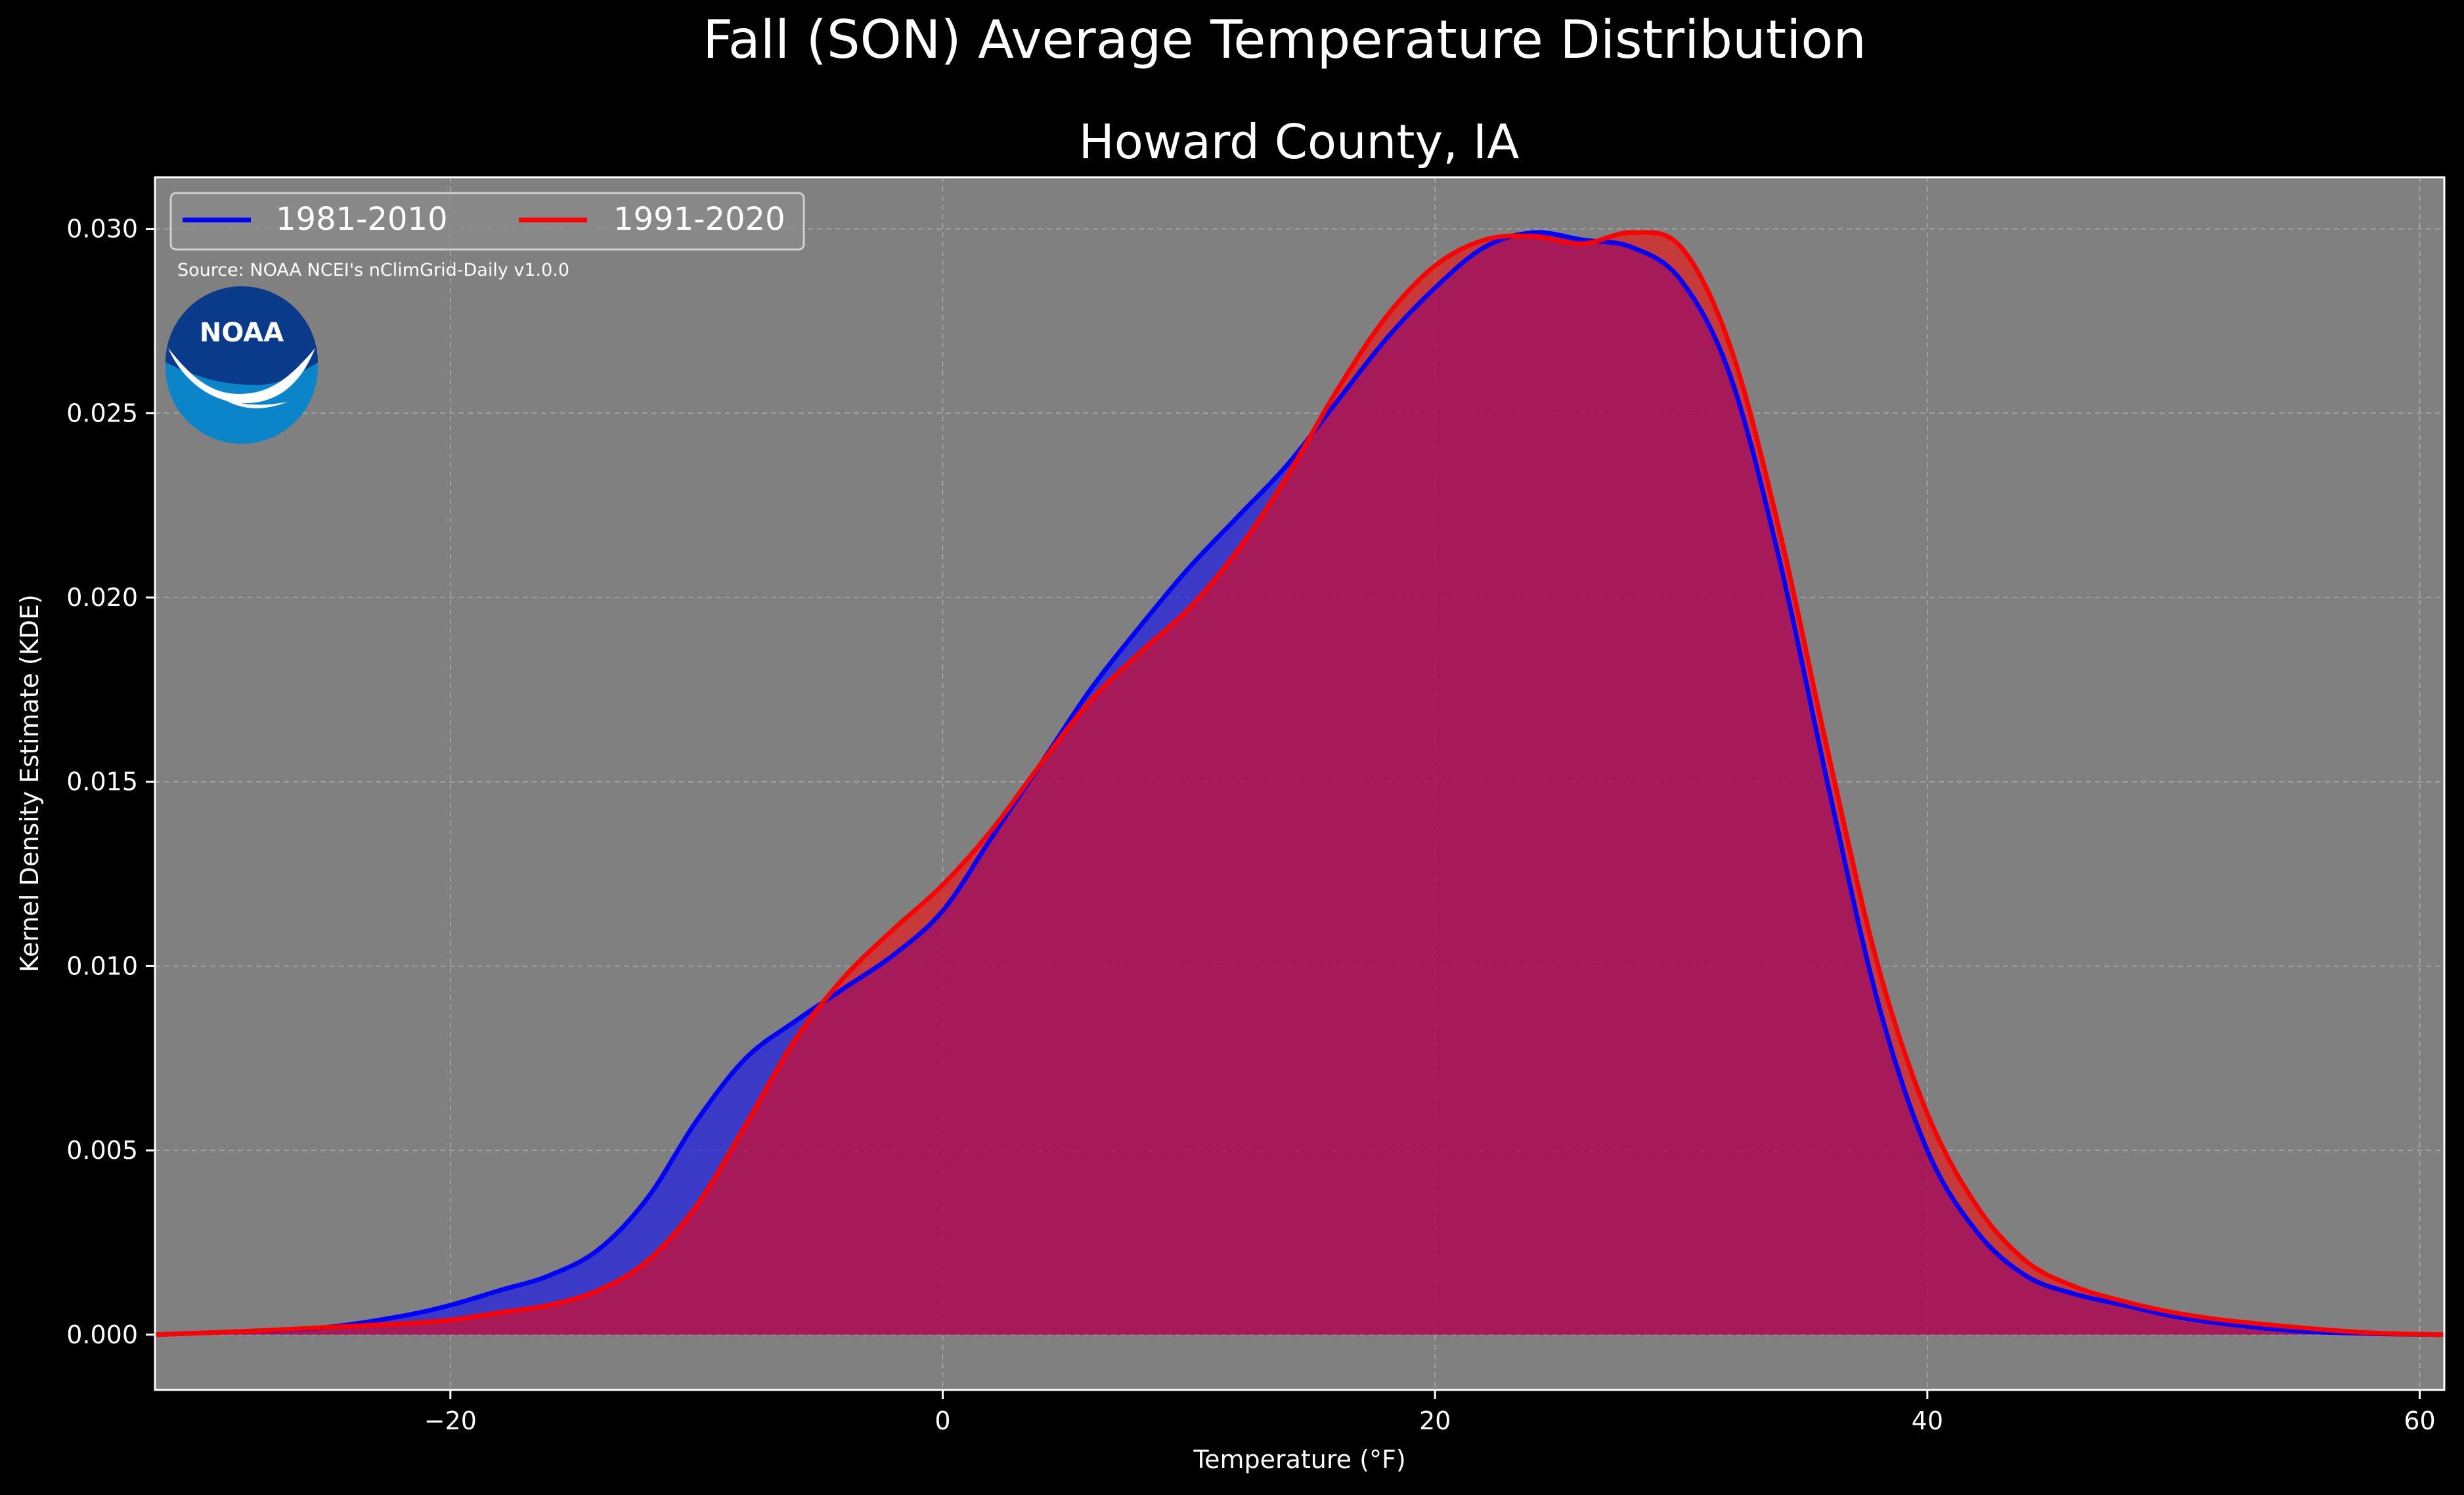  Describe the element at coordinates (2419, 1420) in the screenshot. I see `x-tick-label: 60` at that location.